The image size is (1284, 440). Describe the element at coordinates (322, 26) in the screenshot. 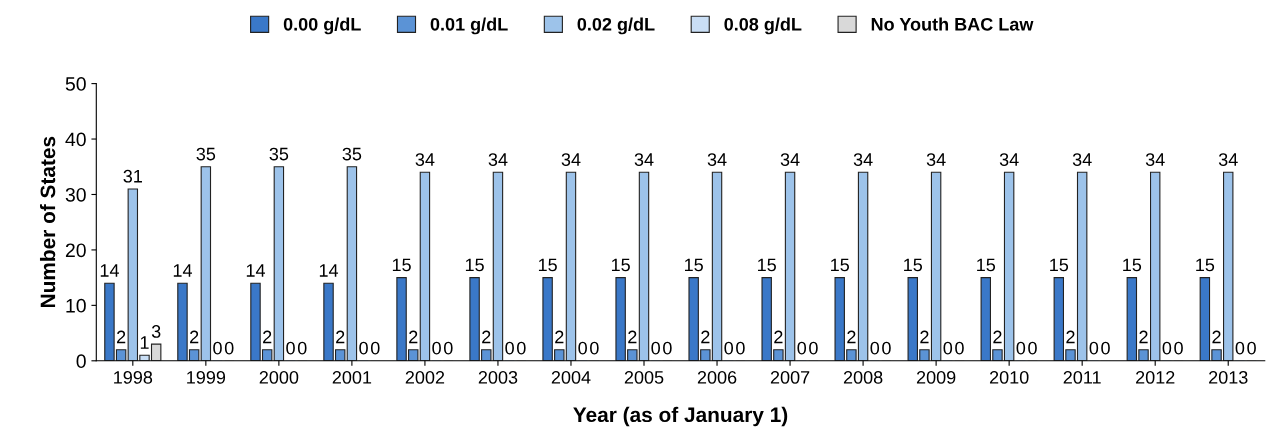

I see `legend-label: 0.00 g/dL` at that location.